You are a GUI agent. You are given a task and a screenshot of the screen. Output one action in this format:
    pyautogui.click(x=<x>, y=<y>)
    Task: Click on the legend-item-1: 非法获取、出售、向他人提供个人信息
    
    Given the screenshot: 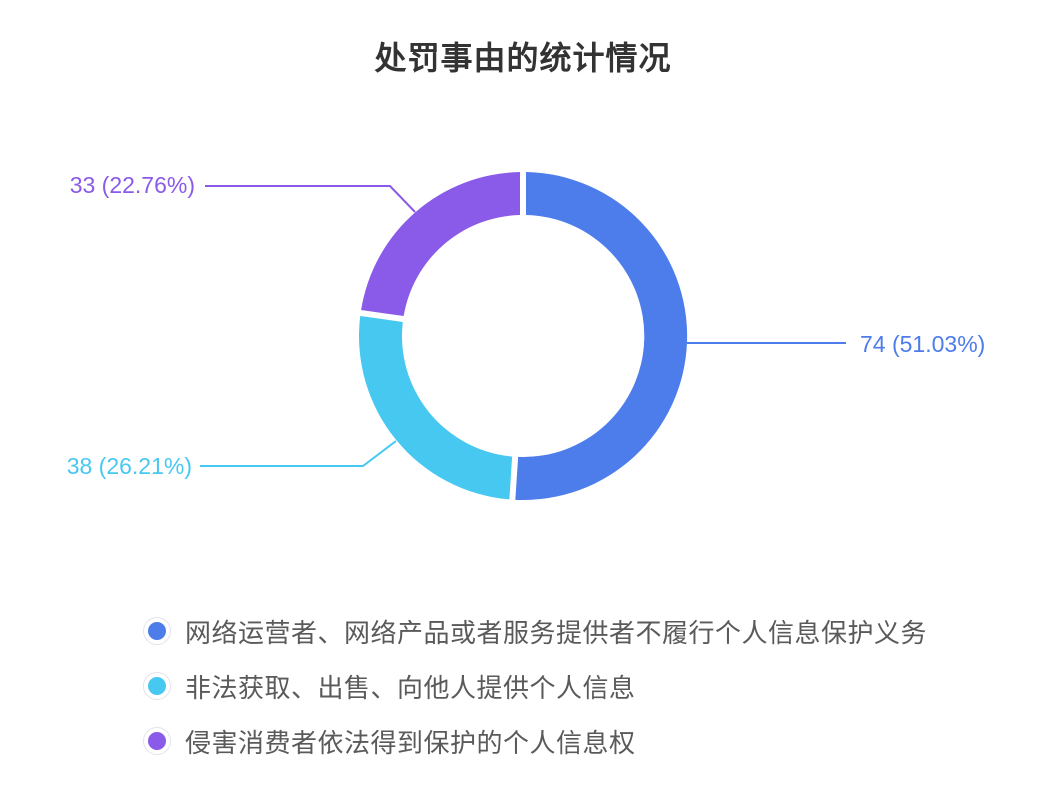 What is the action you would take?
    pyautogui.click(x=535, y=687)
    